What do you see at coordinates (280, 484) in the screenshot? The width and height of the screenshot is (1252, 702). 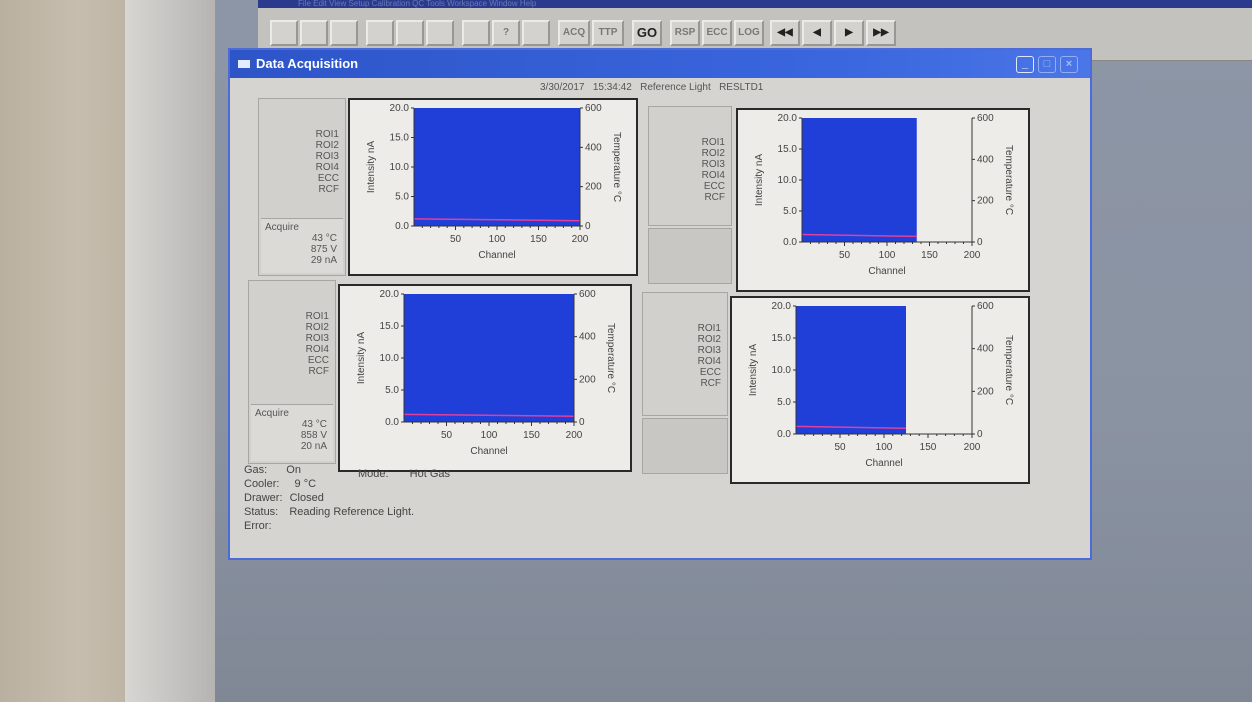 I see `cooler-status: Cooler: 9 °C` at bounding box center [280, 484].